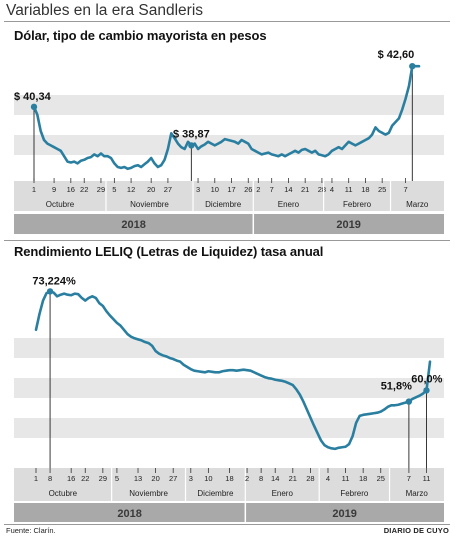 This screenshot has height=538, width=455. Describe the element at coordinates (227, 240) in the screenshot. I see `chart-divider` at that location.